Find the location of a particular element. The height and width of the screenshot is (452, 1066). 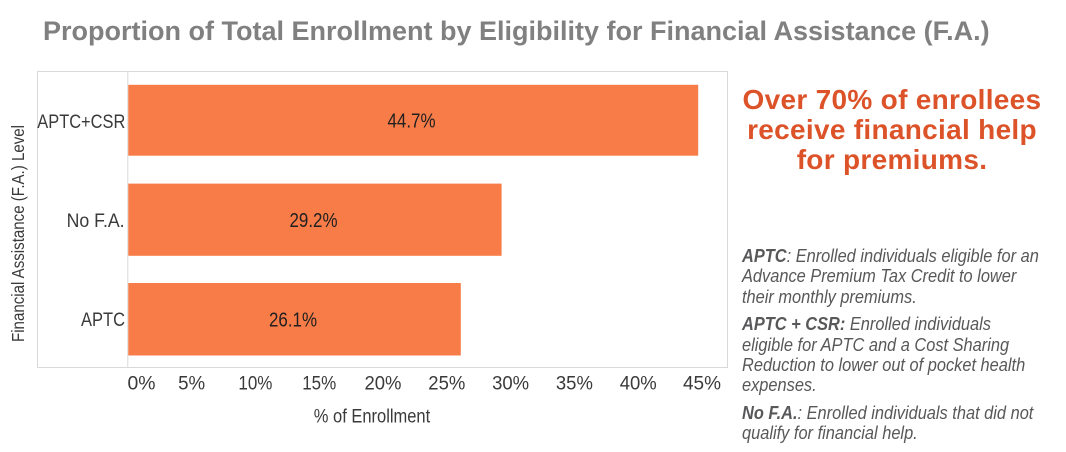

svg-text: 44.7% is located at coordinates (412, 121).